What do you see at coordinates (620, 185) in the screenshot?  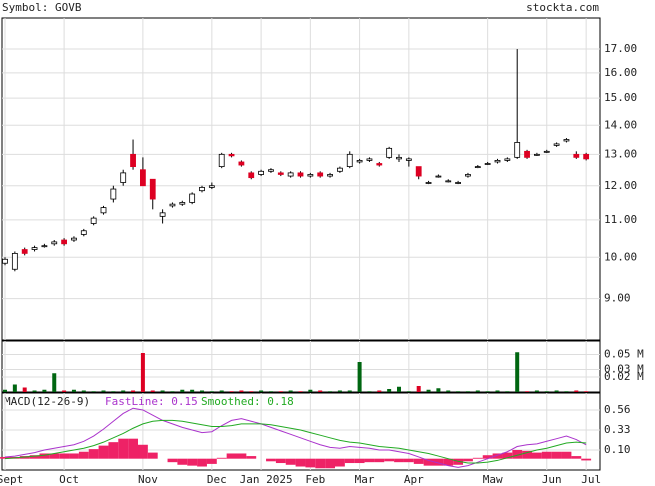 I see `y-tick-label: 12.00` at bounding box center [620, 185].